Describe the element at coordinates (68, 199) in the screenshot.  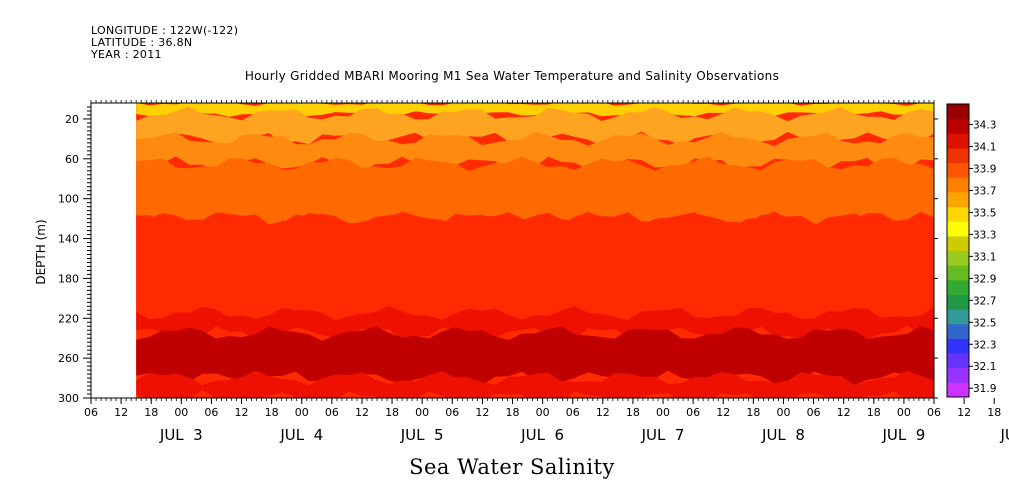
I see `y-tick-label: 100` at that location.